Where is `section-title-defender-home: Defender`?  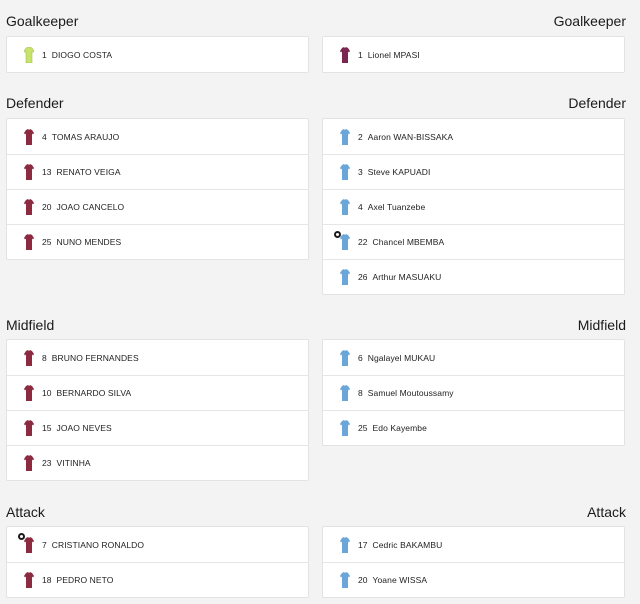
section-title-defender-home: Defender is located at coordinates (35, 103).